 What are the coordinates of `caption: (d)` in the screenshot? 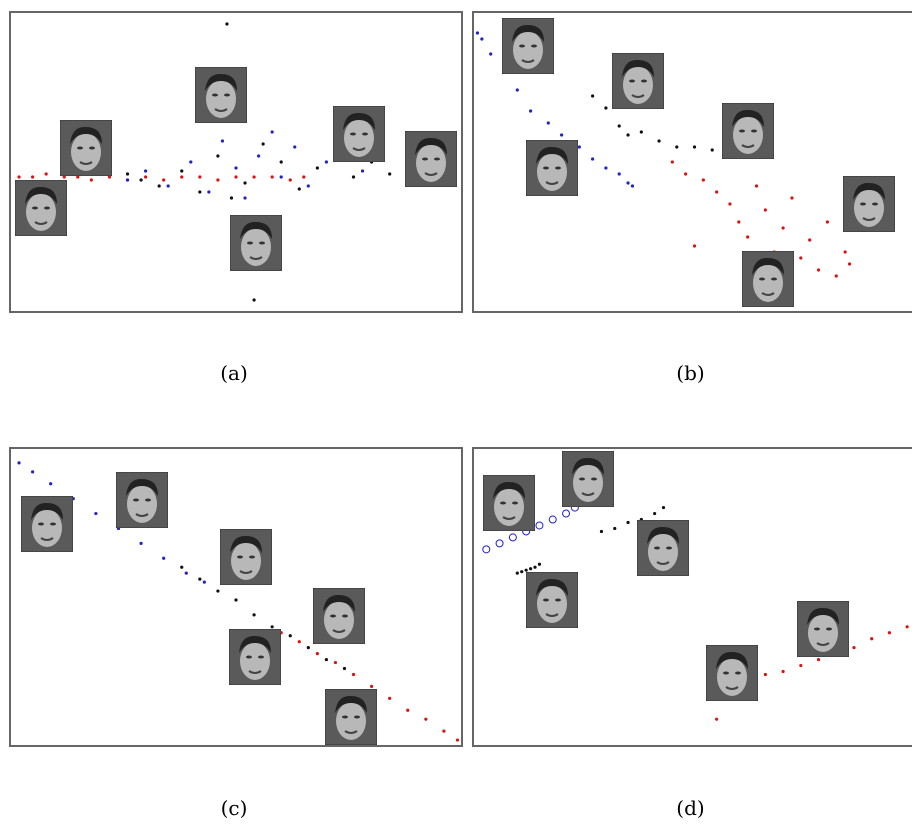 It's located at (690, 808).